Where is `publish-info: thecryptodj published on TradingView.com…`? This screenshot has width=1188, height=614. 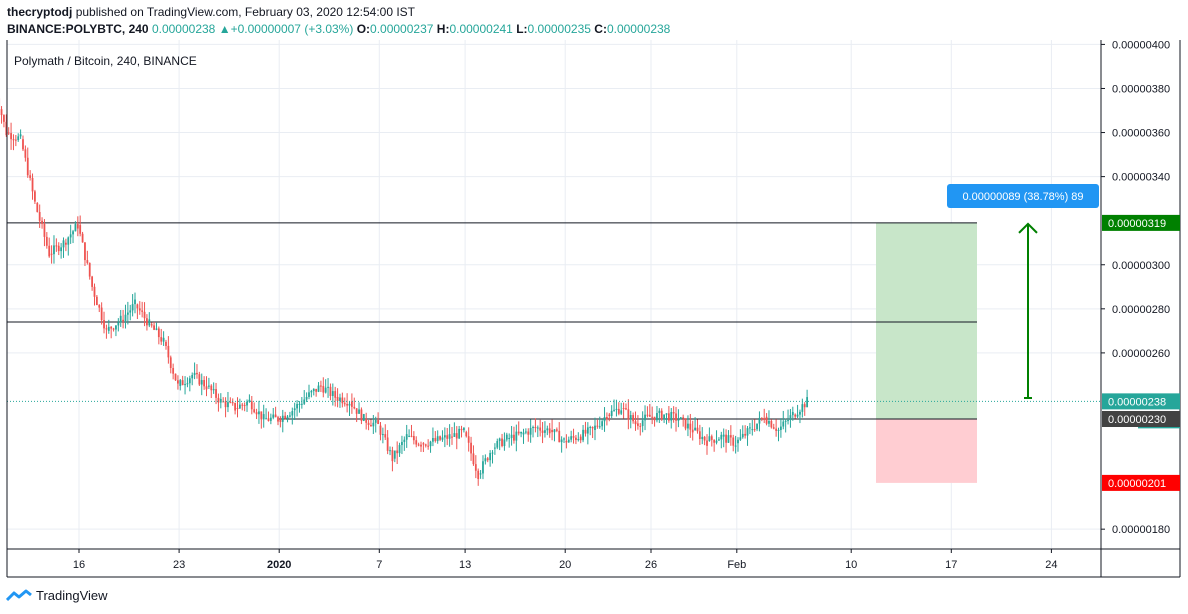
publish-info: thecryptodj published on TradingView.com… is located at coordinates (211, 12).